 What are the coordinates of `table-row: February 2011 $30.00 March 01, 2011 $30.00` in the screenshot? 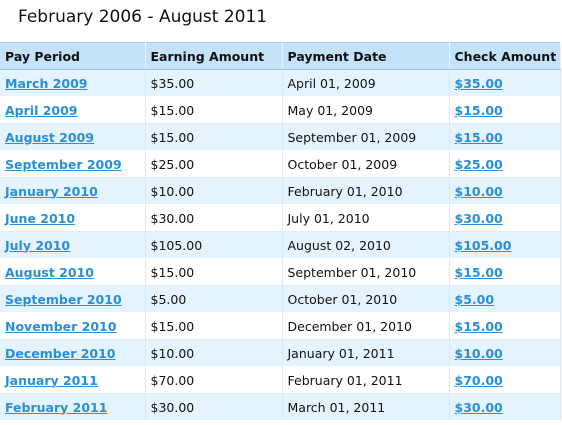 It's located at (280, 407).